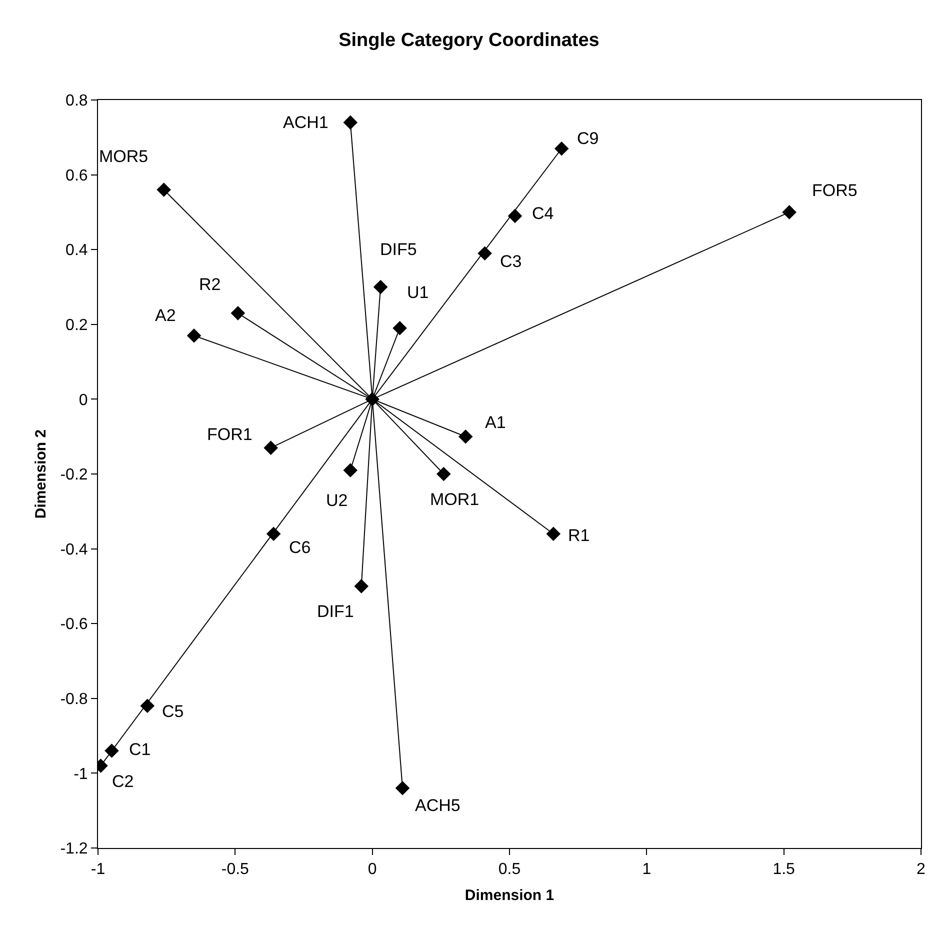 This screenshot has width=938, height=937. I want to click on x-tick-label: -1, so click(98, 869).